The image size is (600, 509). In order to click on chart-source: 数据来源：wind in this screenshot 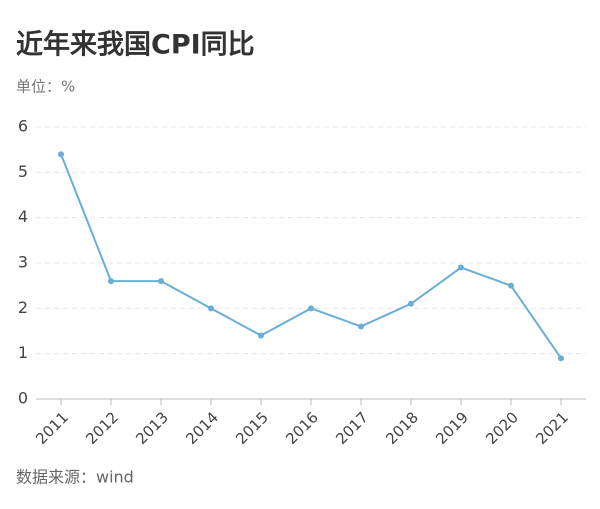, I will do `click(75, 477)`.